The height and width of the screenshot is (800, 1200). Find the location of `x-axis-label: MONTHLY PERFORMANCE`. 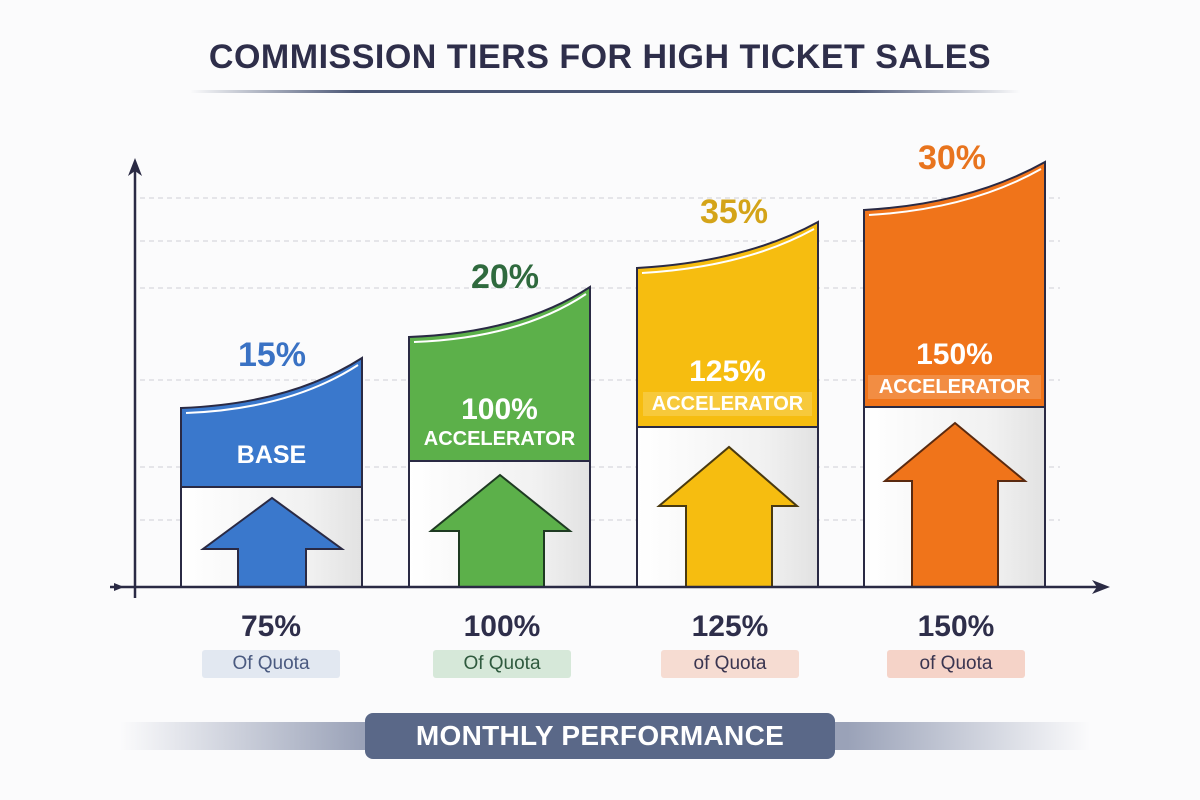

x-axis-label: MONTHLY PERFORMANCE is located at coordinates (600, 736).